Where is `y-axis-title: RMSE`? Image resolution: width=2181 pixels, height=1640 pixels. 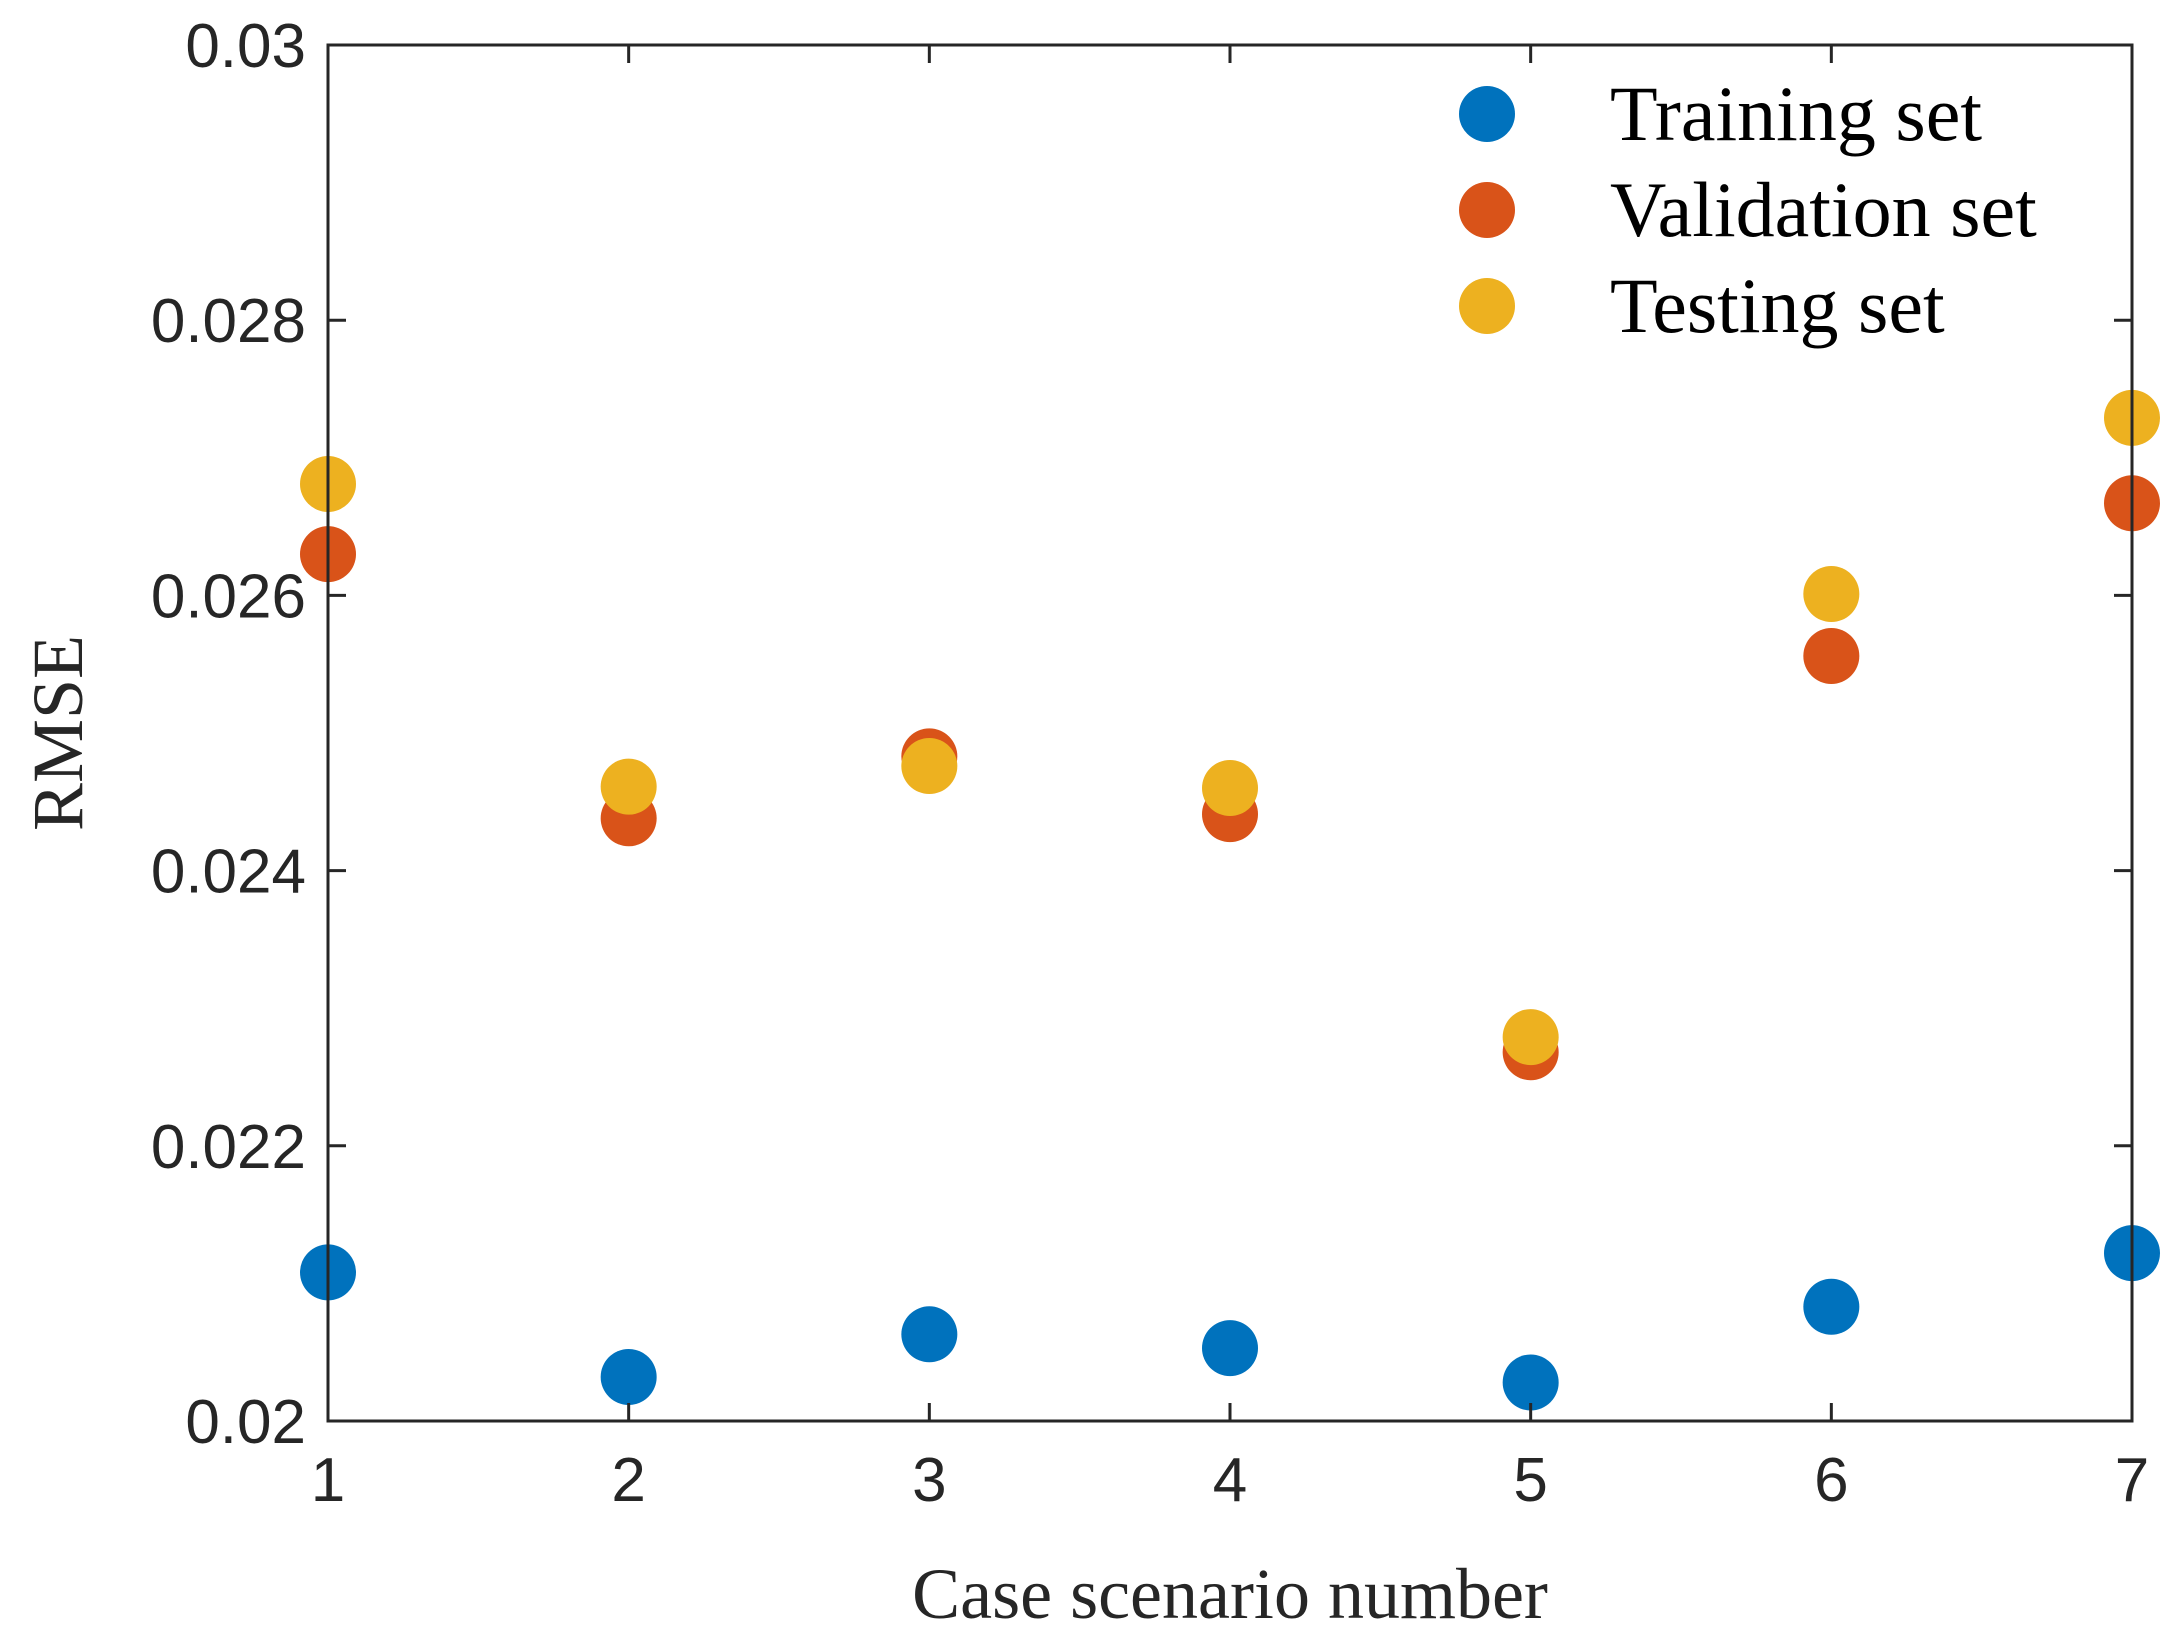 y-axis-title: RMSE is located at coordinates (58, 733).